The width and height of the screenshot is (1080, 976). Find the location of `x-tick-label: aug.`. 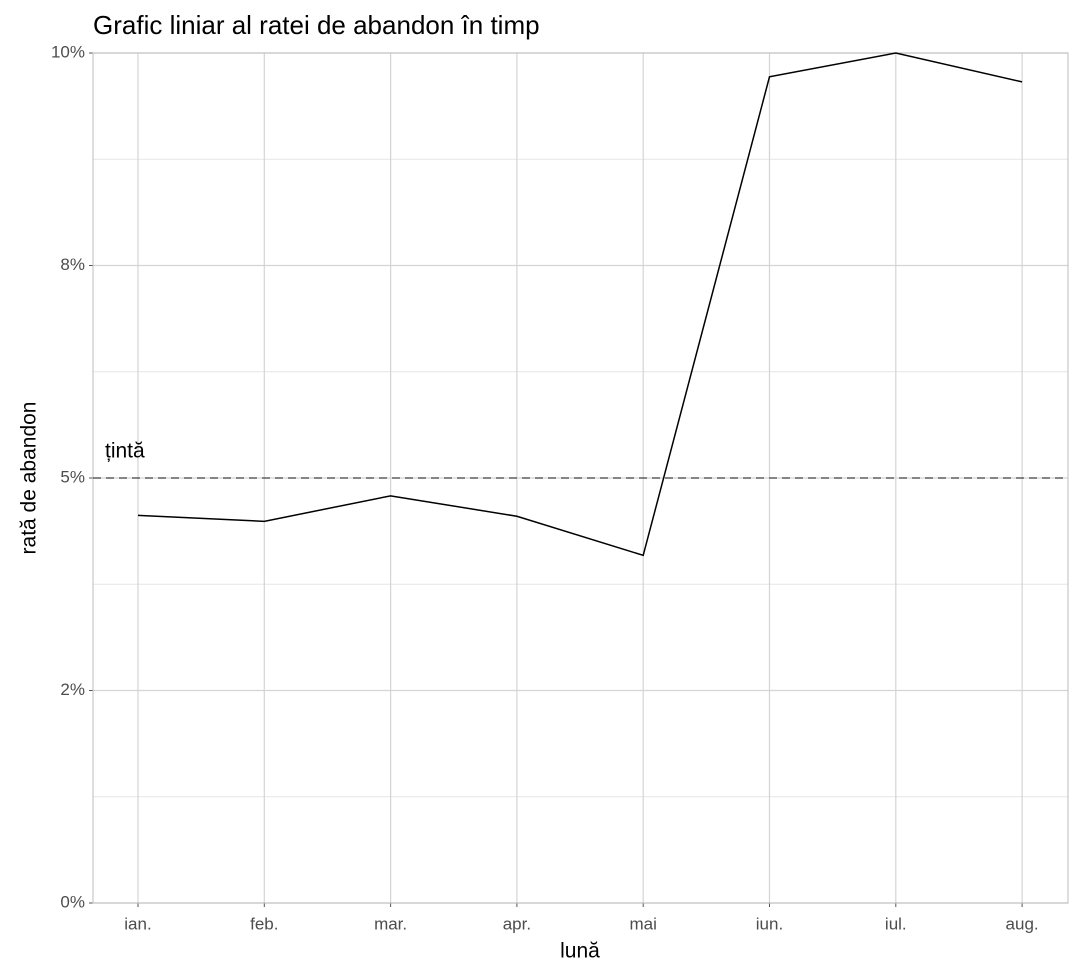

x-tick-label: aug. is located at coordinates (1022, 923).